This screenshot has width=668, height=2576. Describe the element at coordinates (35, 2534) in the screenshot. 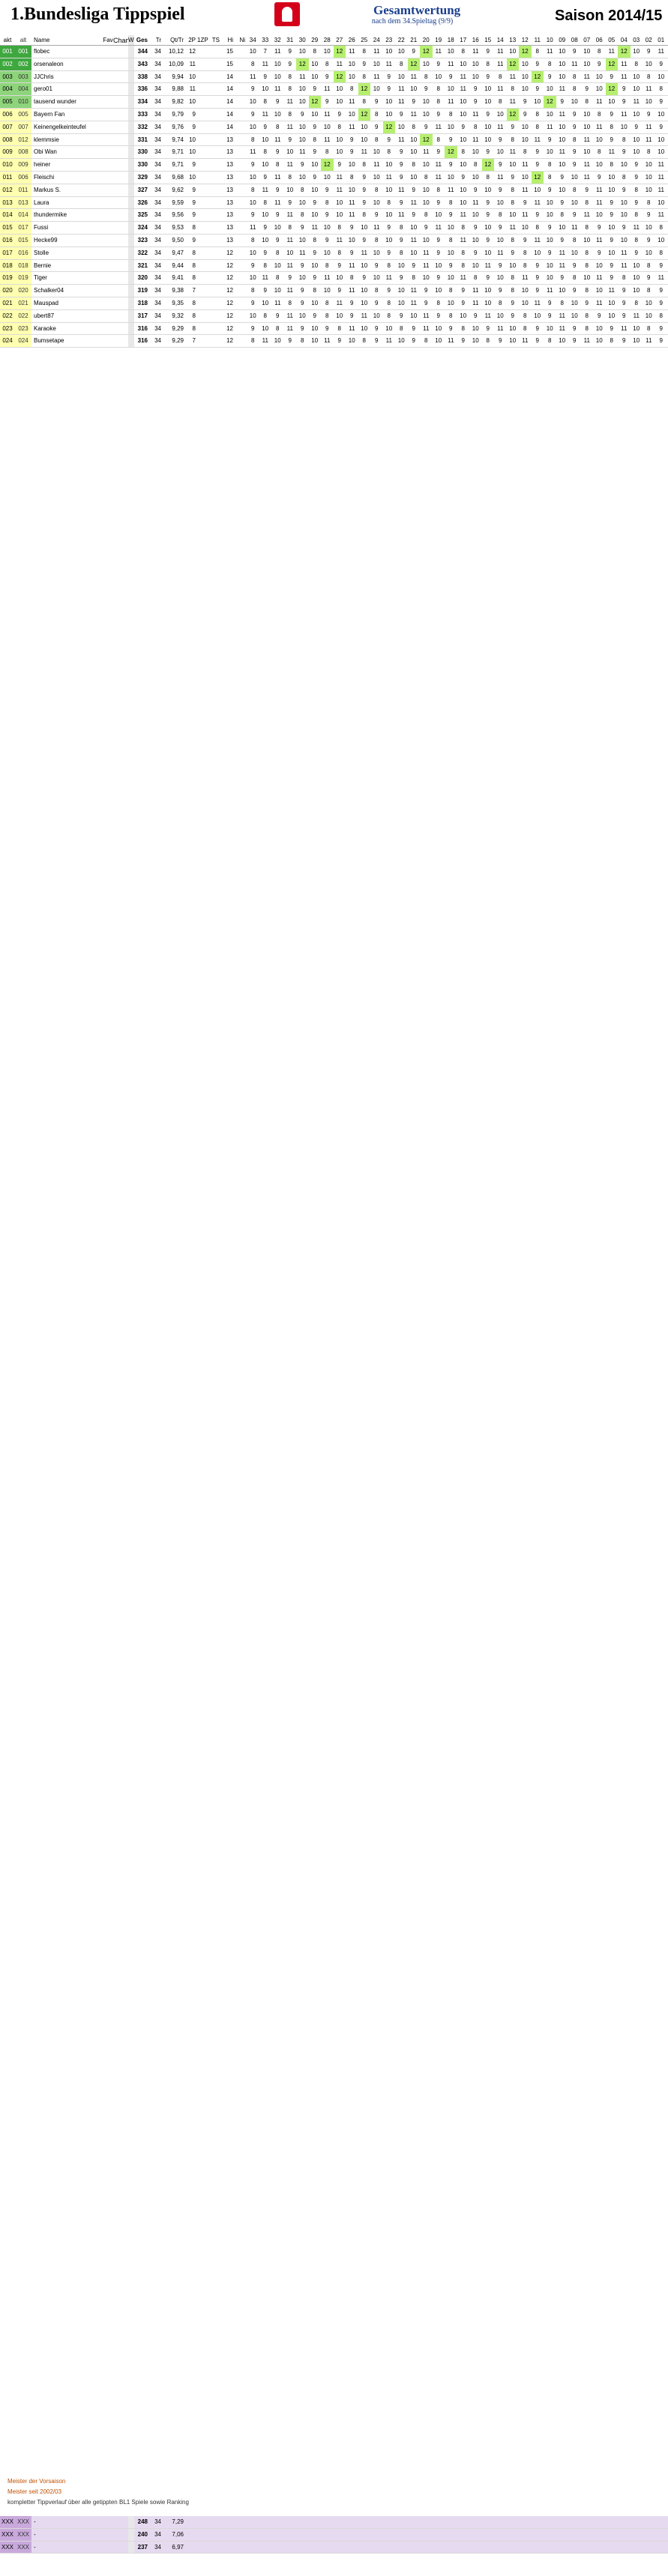

I see `player-name: -` at that location.